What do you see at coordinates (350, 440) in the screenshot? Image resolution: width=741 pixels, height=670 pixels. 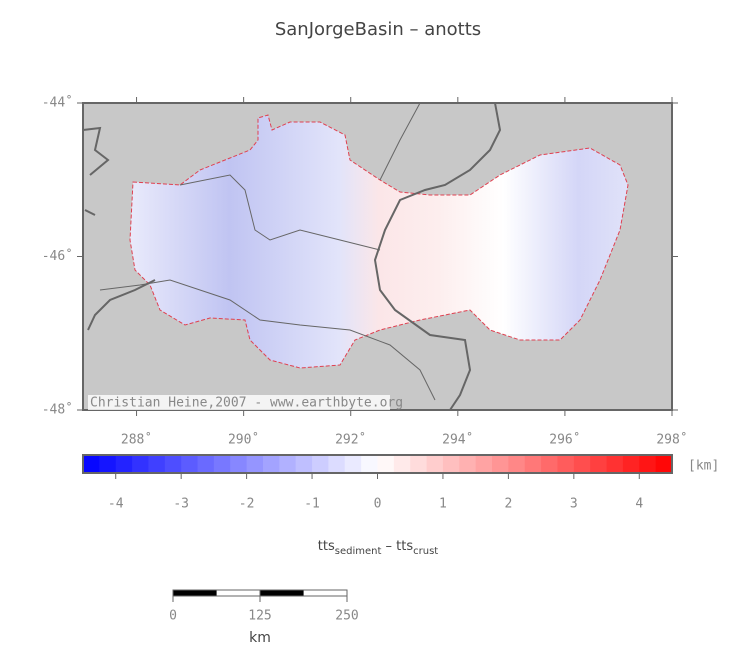 I see `lon-label: 292˚` at bounding box center [350, 440].